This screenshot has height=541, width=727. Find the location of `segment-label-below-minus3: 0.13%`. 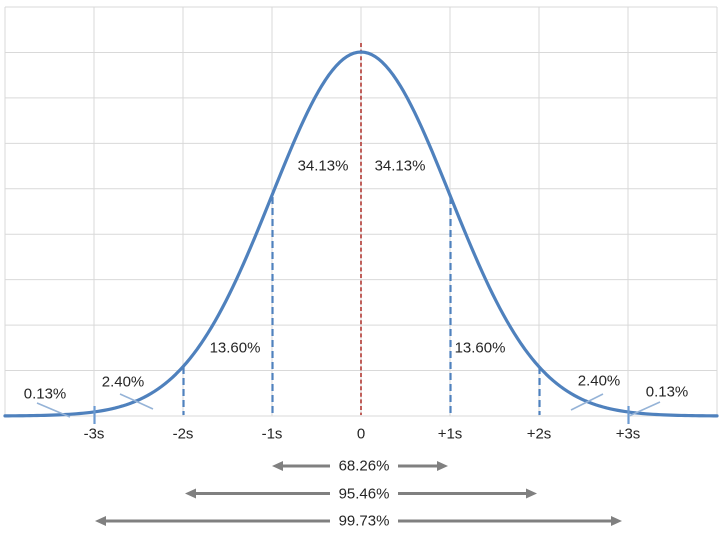

segment-label-below-minus3: 0.13% is located at coordinates (45, 394).